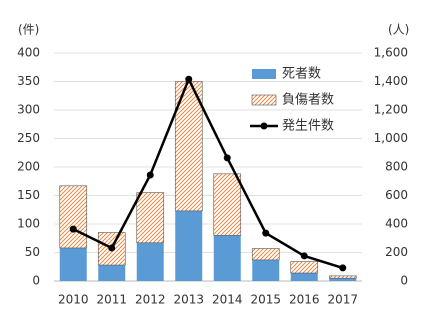 This screenshot has height=325, width=423. What do you see at coordinates (28, 195) in the screenshot?
I see `y-tick-label: 150` at bounding box center [28, 195].